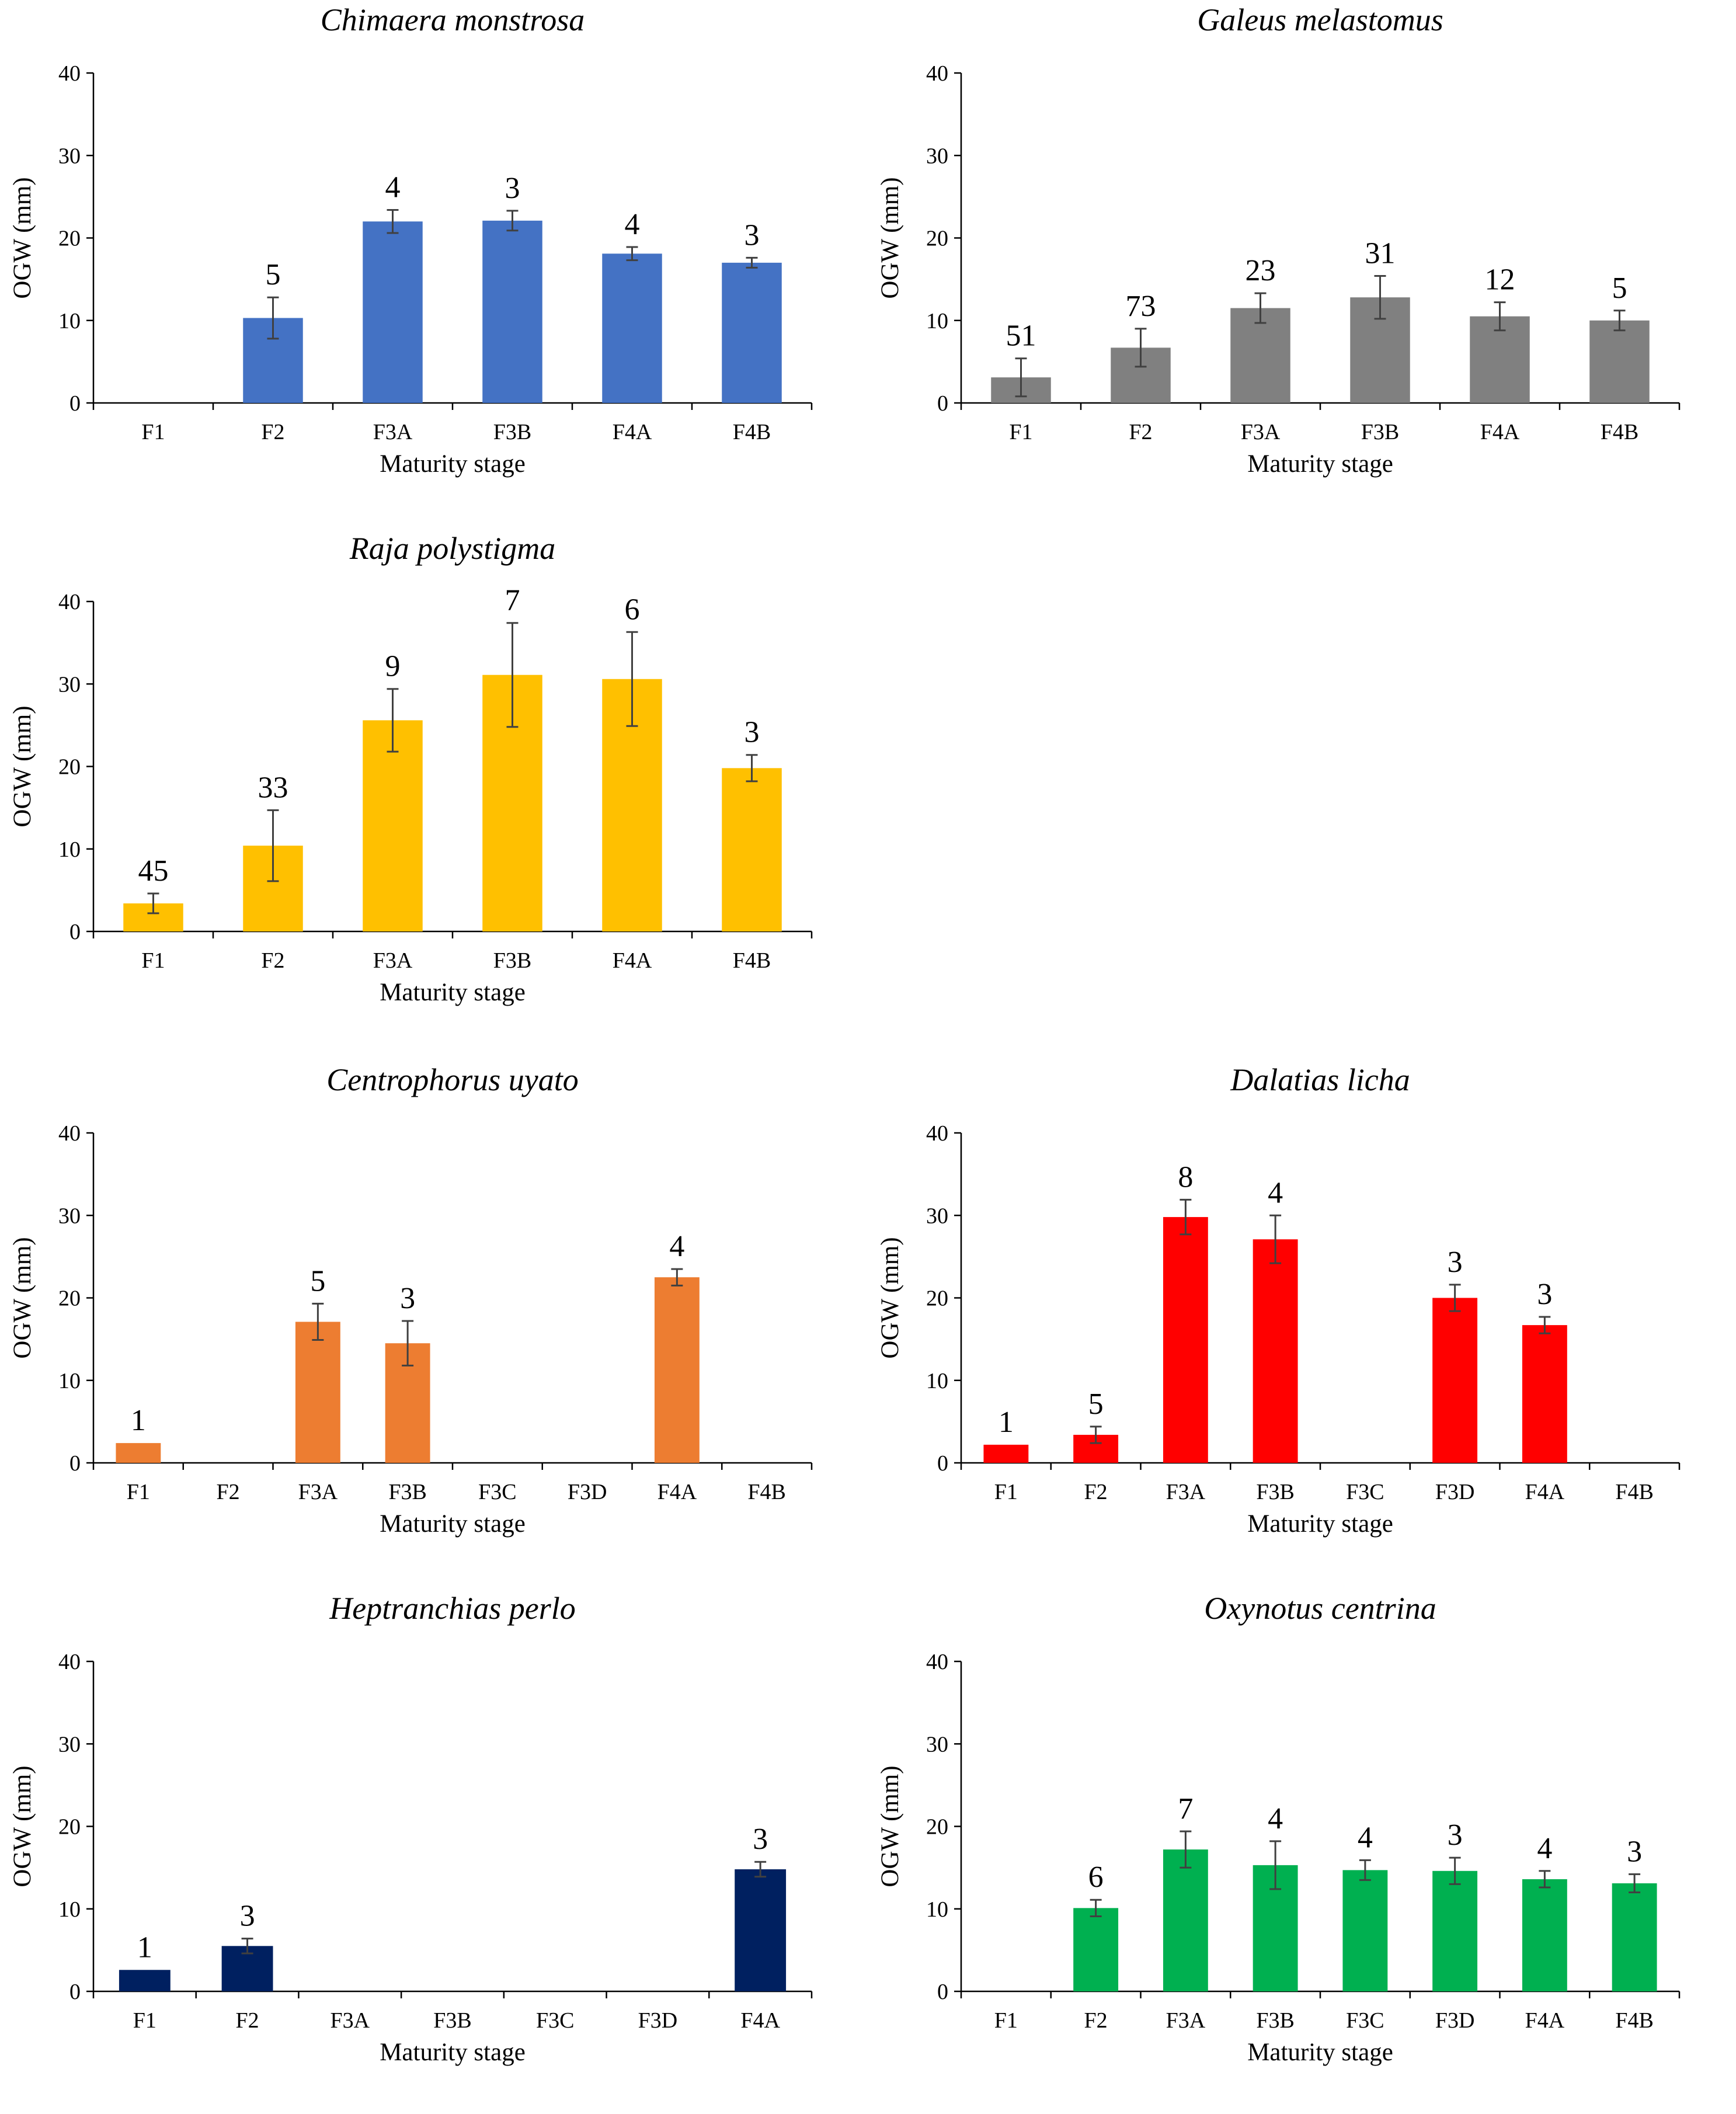 This screenshot has width=1736, height=2114. I want to click on sample-size-label-f4b: 3, so click(752, 733).